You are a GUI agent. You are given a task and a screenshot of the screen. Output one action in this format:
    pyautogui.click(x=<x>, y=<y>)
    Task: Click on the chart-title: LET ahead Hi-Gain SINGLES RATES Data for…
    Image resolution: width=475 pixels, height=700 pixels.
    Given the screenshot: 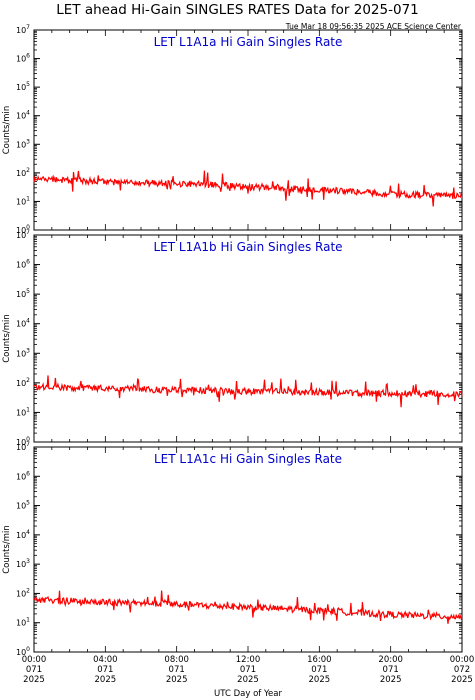 What is the action you would take?
    pyautogui.click(x=237, y=10)
    